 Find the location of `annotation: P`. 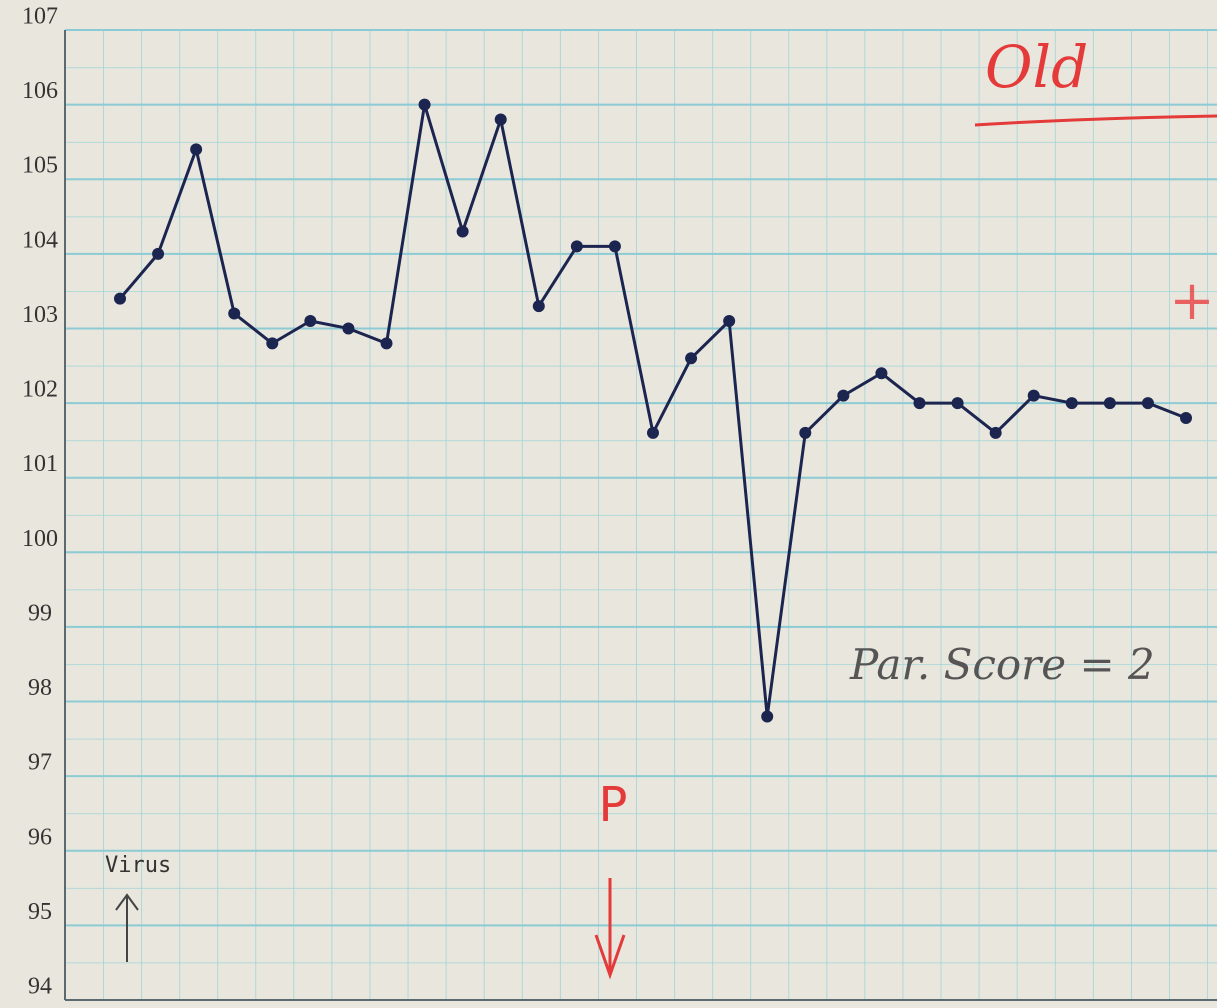

annotation: P is located at coordinates (613, 805).